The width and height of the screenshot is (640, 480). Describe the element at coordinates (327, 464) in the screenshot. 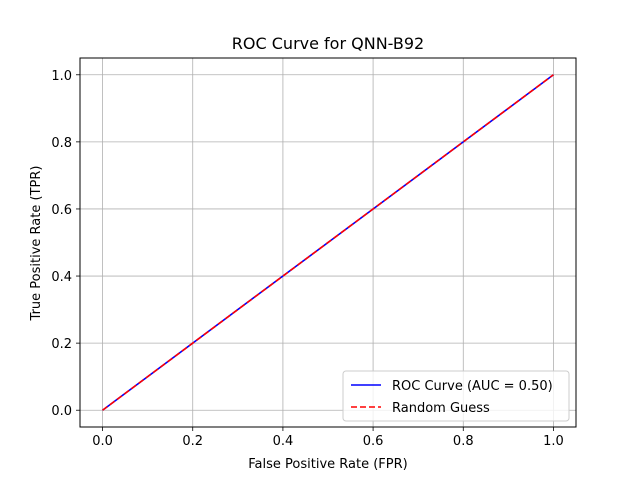

I see `x-axis-label: False Positive Rate (FPR)` at that location.